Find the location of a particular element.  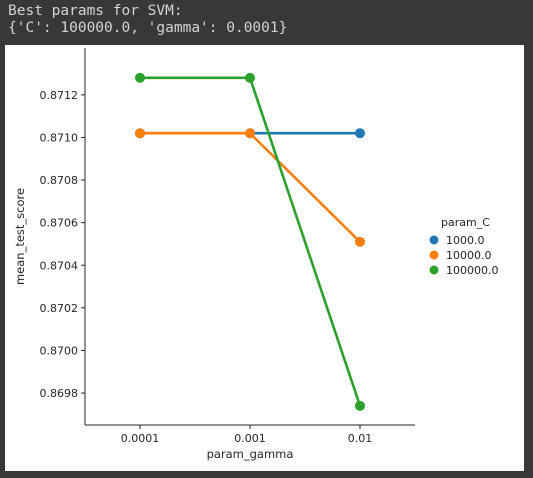

y-tick-label: 0.8708 is located at coordinates (59, 180).